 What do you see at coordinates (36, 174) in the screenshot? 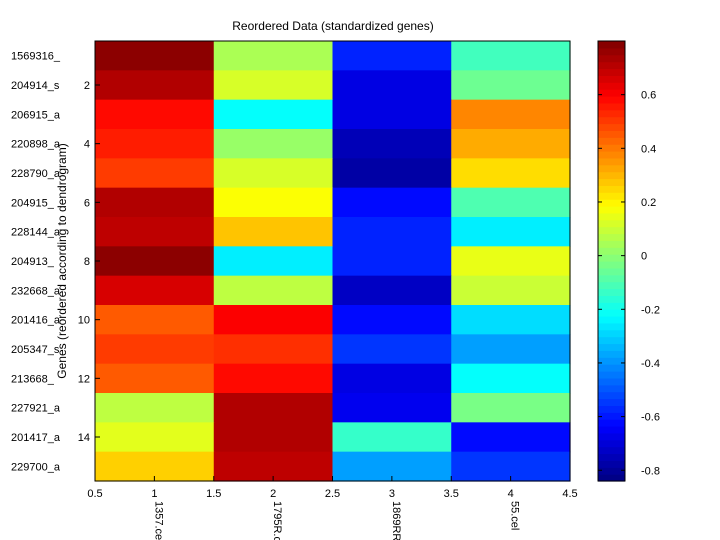
I see `row-label: 228790_a` at bounding box center [36, 174].